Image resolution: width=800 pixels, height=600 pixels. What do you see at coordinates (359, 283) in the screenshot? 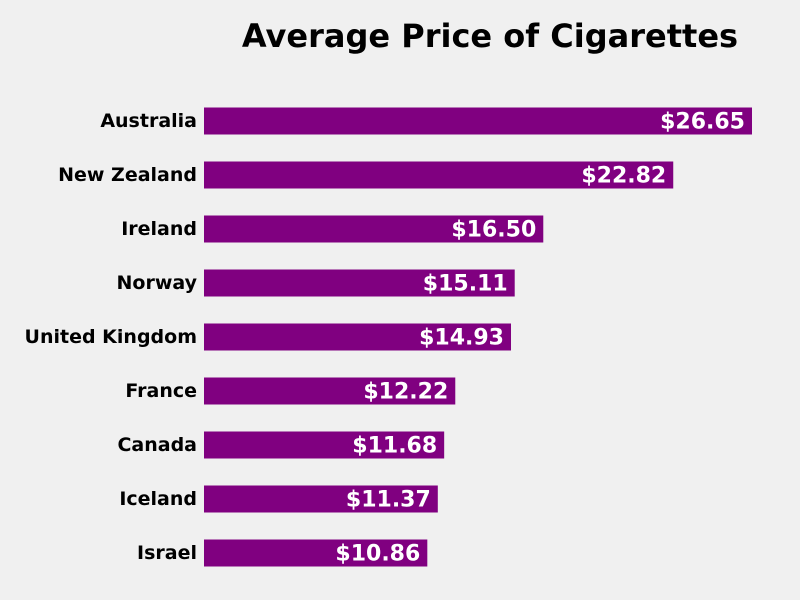
I see `bar-norway` at bounding box center [359, 283].